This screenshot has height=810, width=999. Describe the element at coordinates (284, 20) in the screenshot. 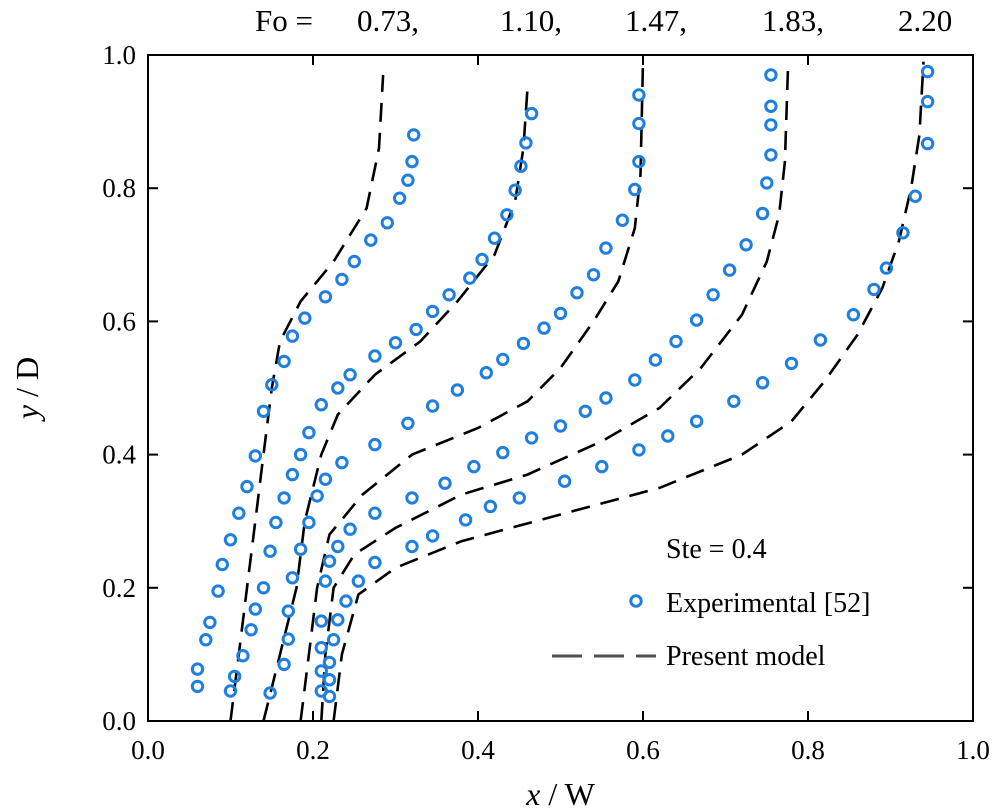

I see `fo-prefix: Fo =` at that location.